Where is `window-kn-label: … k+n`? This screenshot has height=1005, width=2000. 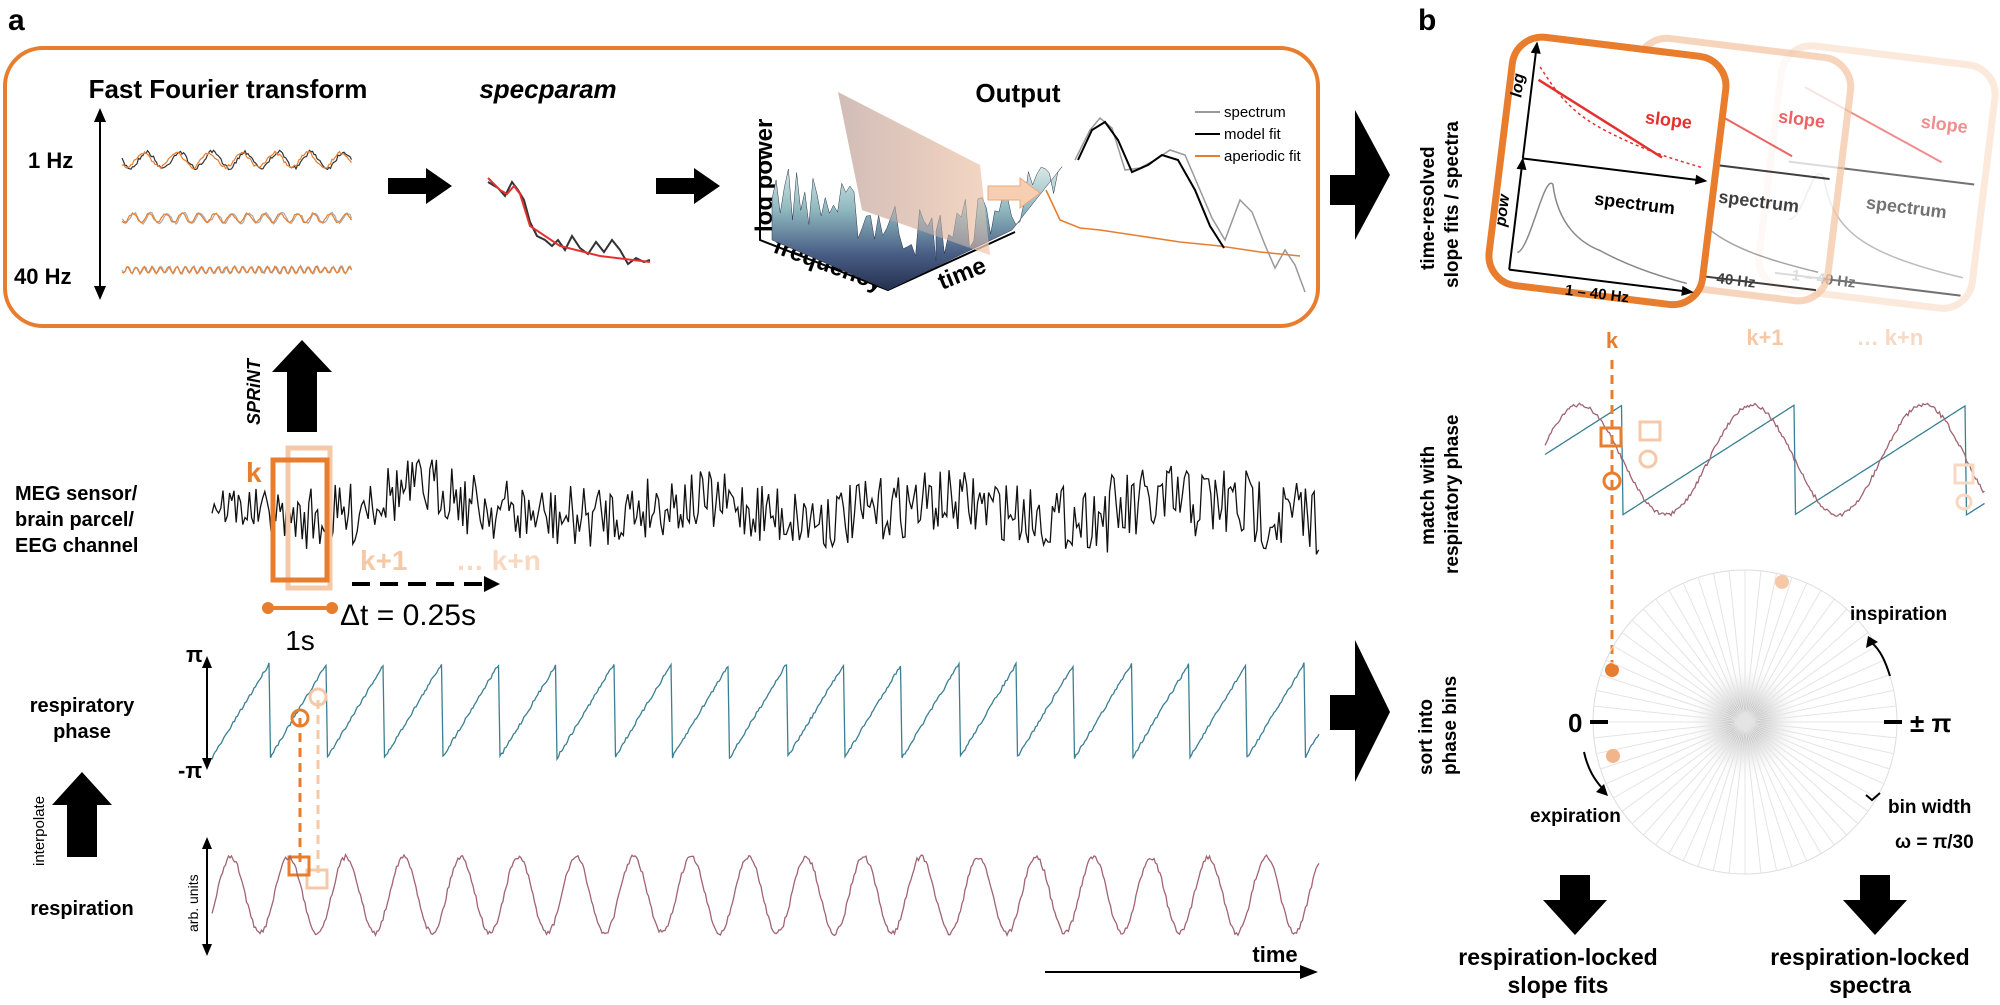 window-kn-label: … k+n is located at coordinates (498, 560).